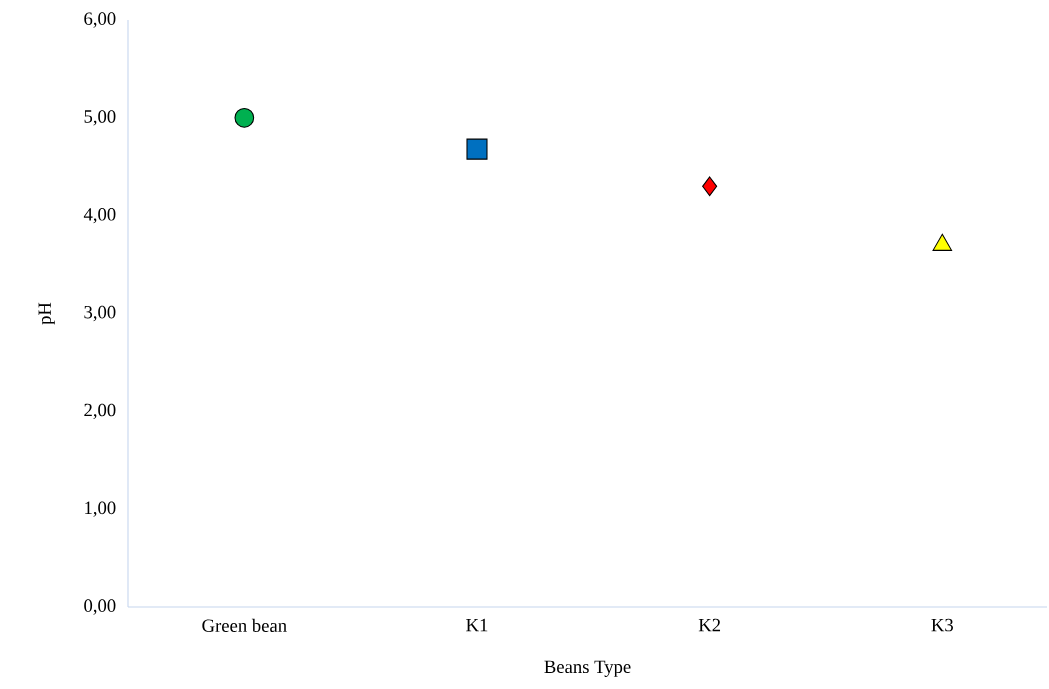 This screenshot has height=689, width=1049. What do you see at coordinates (244, 625) in the screenshot?
I see `x-tick-label: Green bean` at bounding box center [244, 625].